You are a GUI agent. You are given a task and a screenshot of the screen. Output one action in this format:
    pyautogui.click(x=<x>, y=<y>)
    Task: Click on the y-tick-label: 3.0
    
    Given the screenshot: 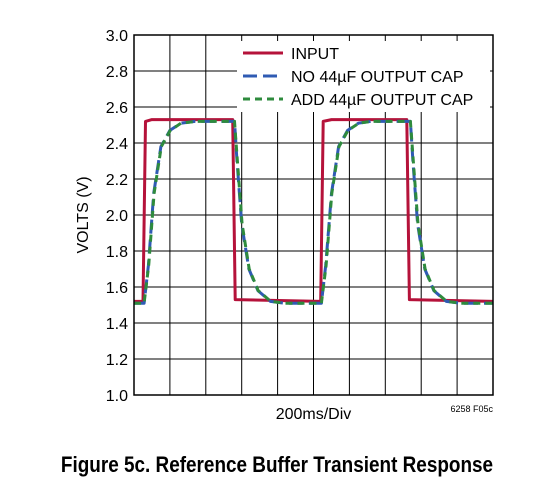 What is the action you would take?
    pyautogui.click(x=117, y=36)
    